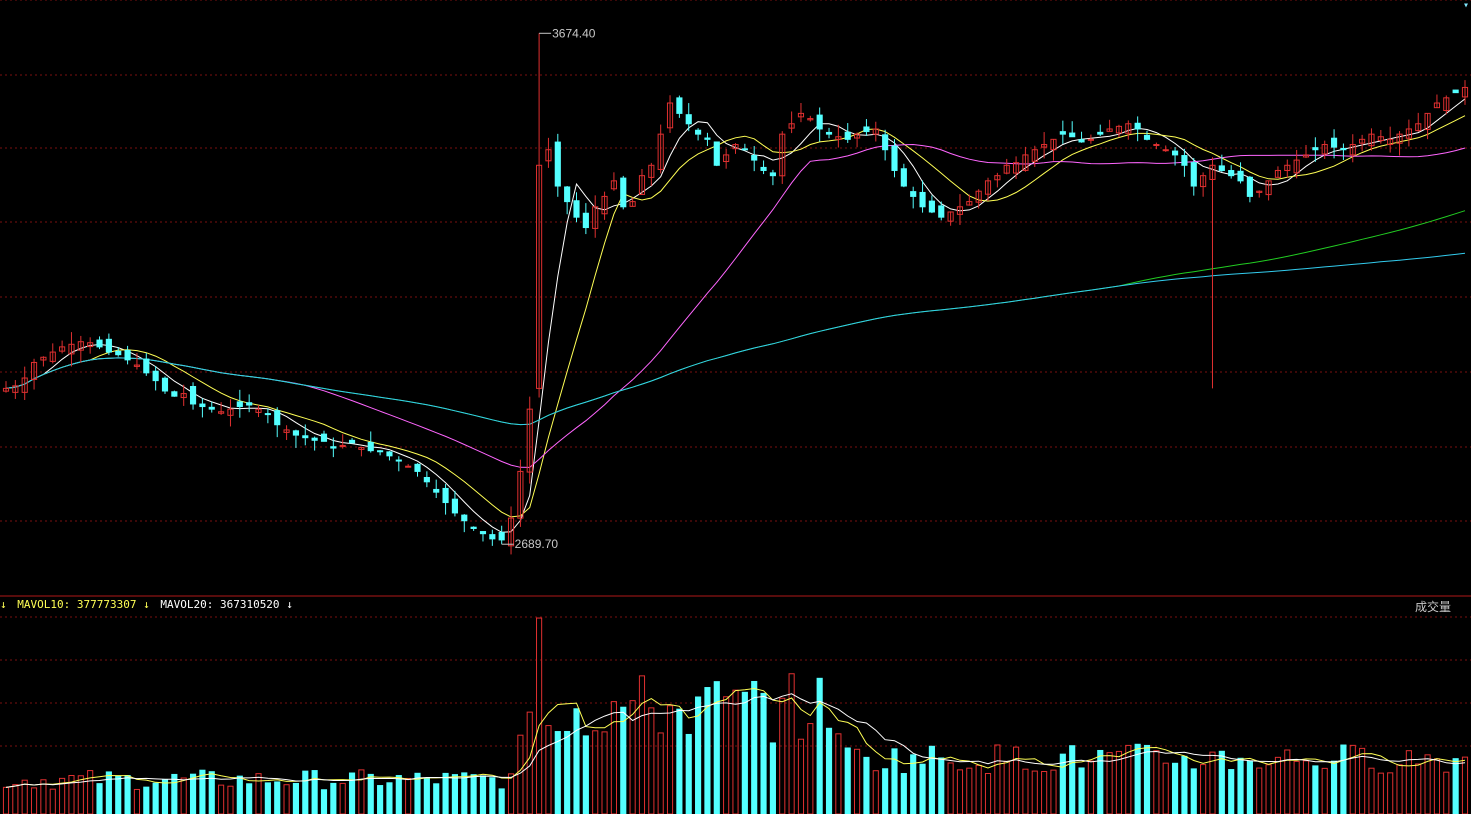  Describe the element at coordinates (574, 33) in the screenshot. I see `high-price-label: 3674.40` at that location.